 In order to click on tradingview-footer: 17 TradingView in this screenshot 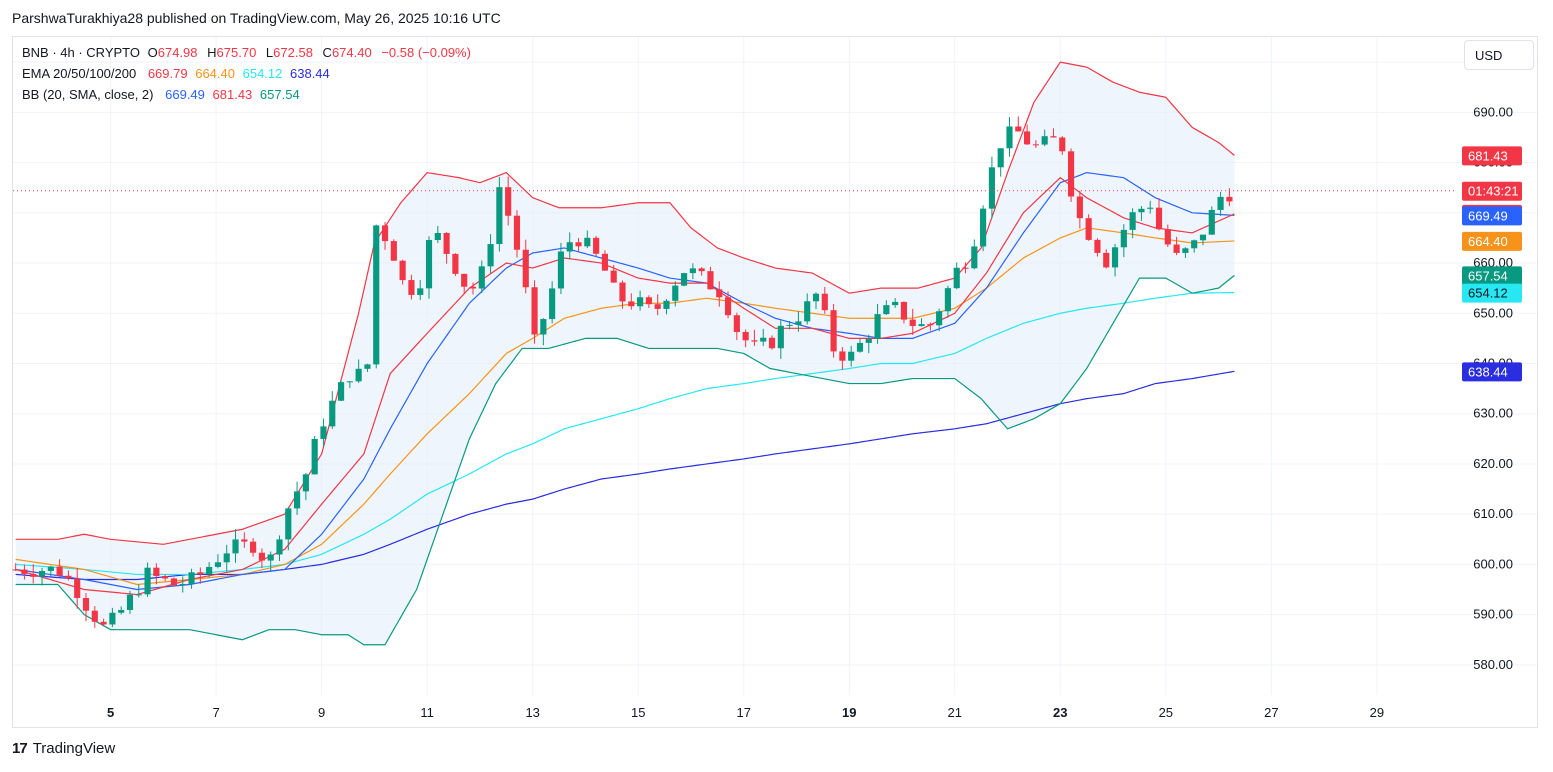, I will do `click(63, 748)`.